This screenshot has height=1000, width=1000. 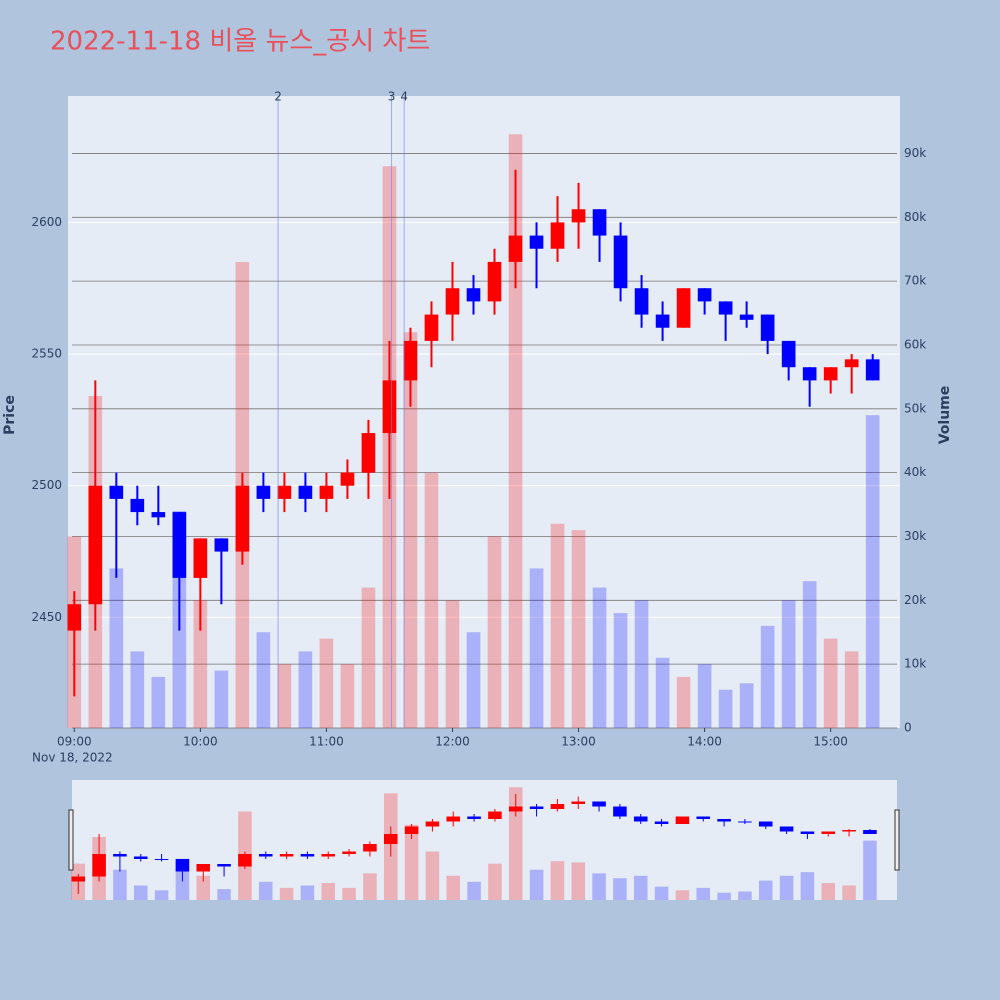 I want to click on range-slider, so click(x=484, y=840).